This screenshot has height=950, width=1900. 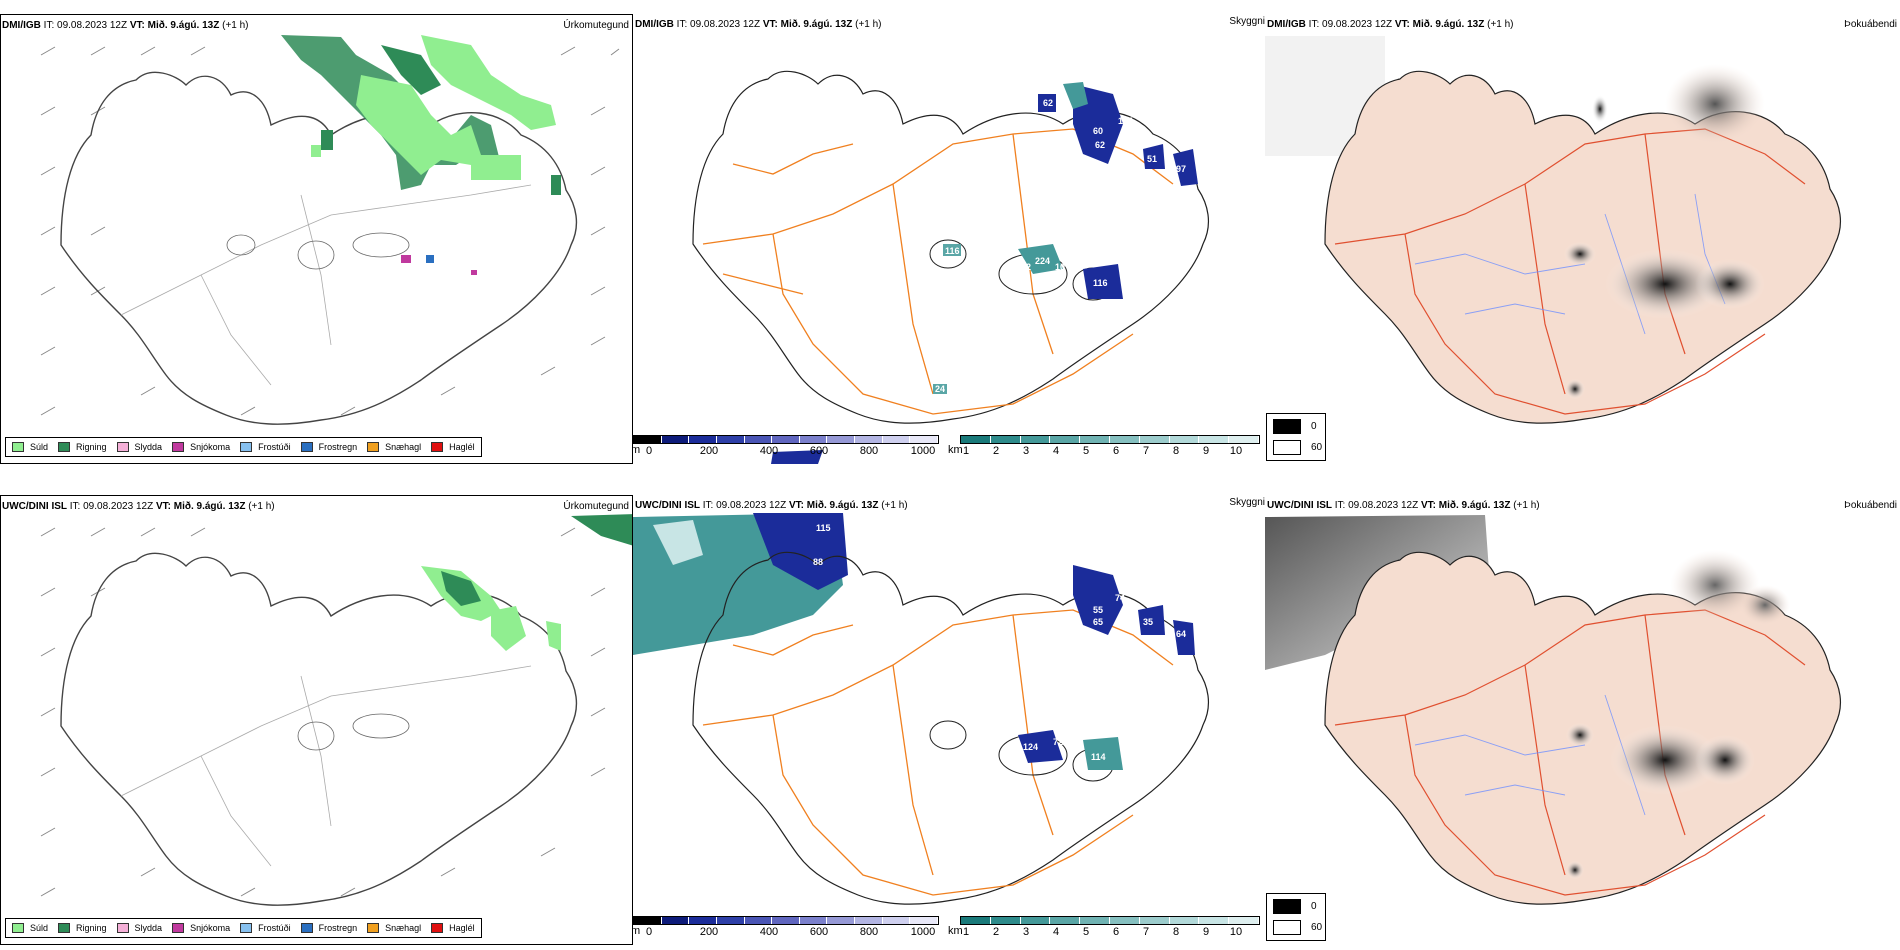 What do you see at coordinates (818, 562) in the screenshot?
I see `svg-text: 88` at bounding box center [818, 562].